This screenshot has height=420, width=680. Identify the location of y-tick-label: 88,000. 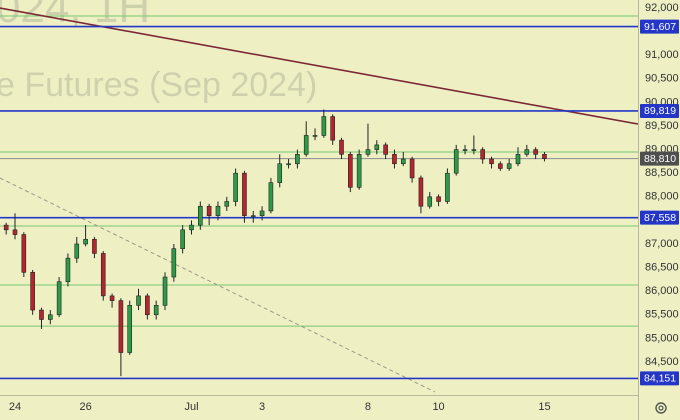
(662, 197).